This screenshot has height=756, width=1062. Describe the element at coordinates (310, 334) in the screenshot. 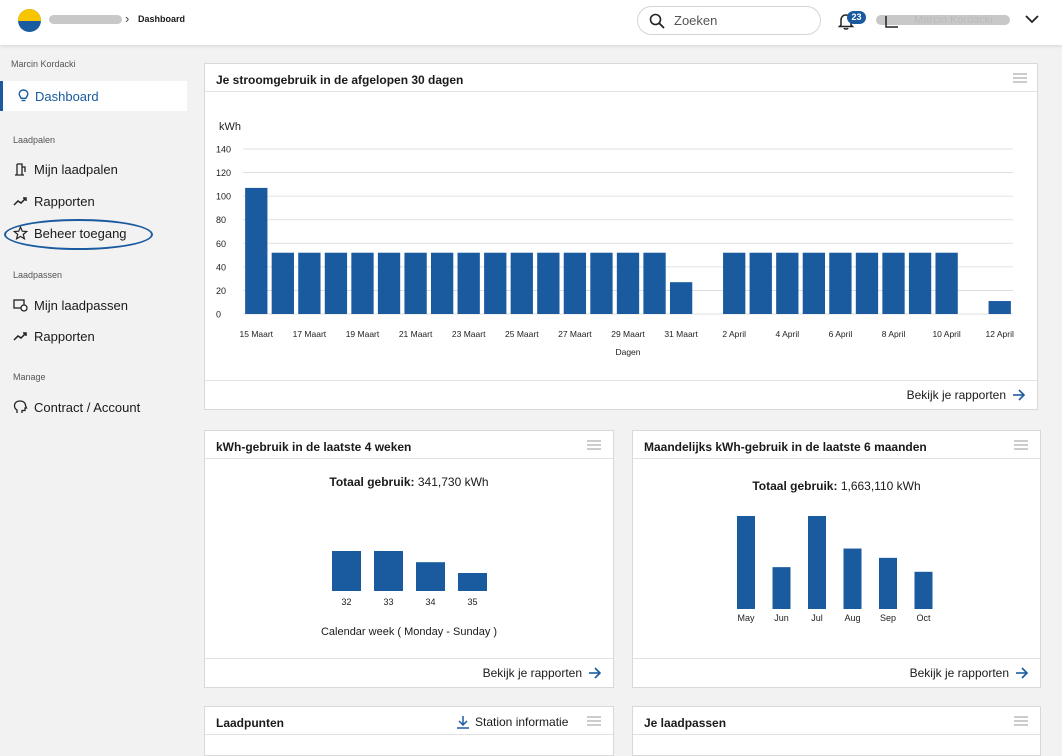

I see `x-tick-label: 17 Maart` at that location.